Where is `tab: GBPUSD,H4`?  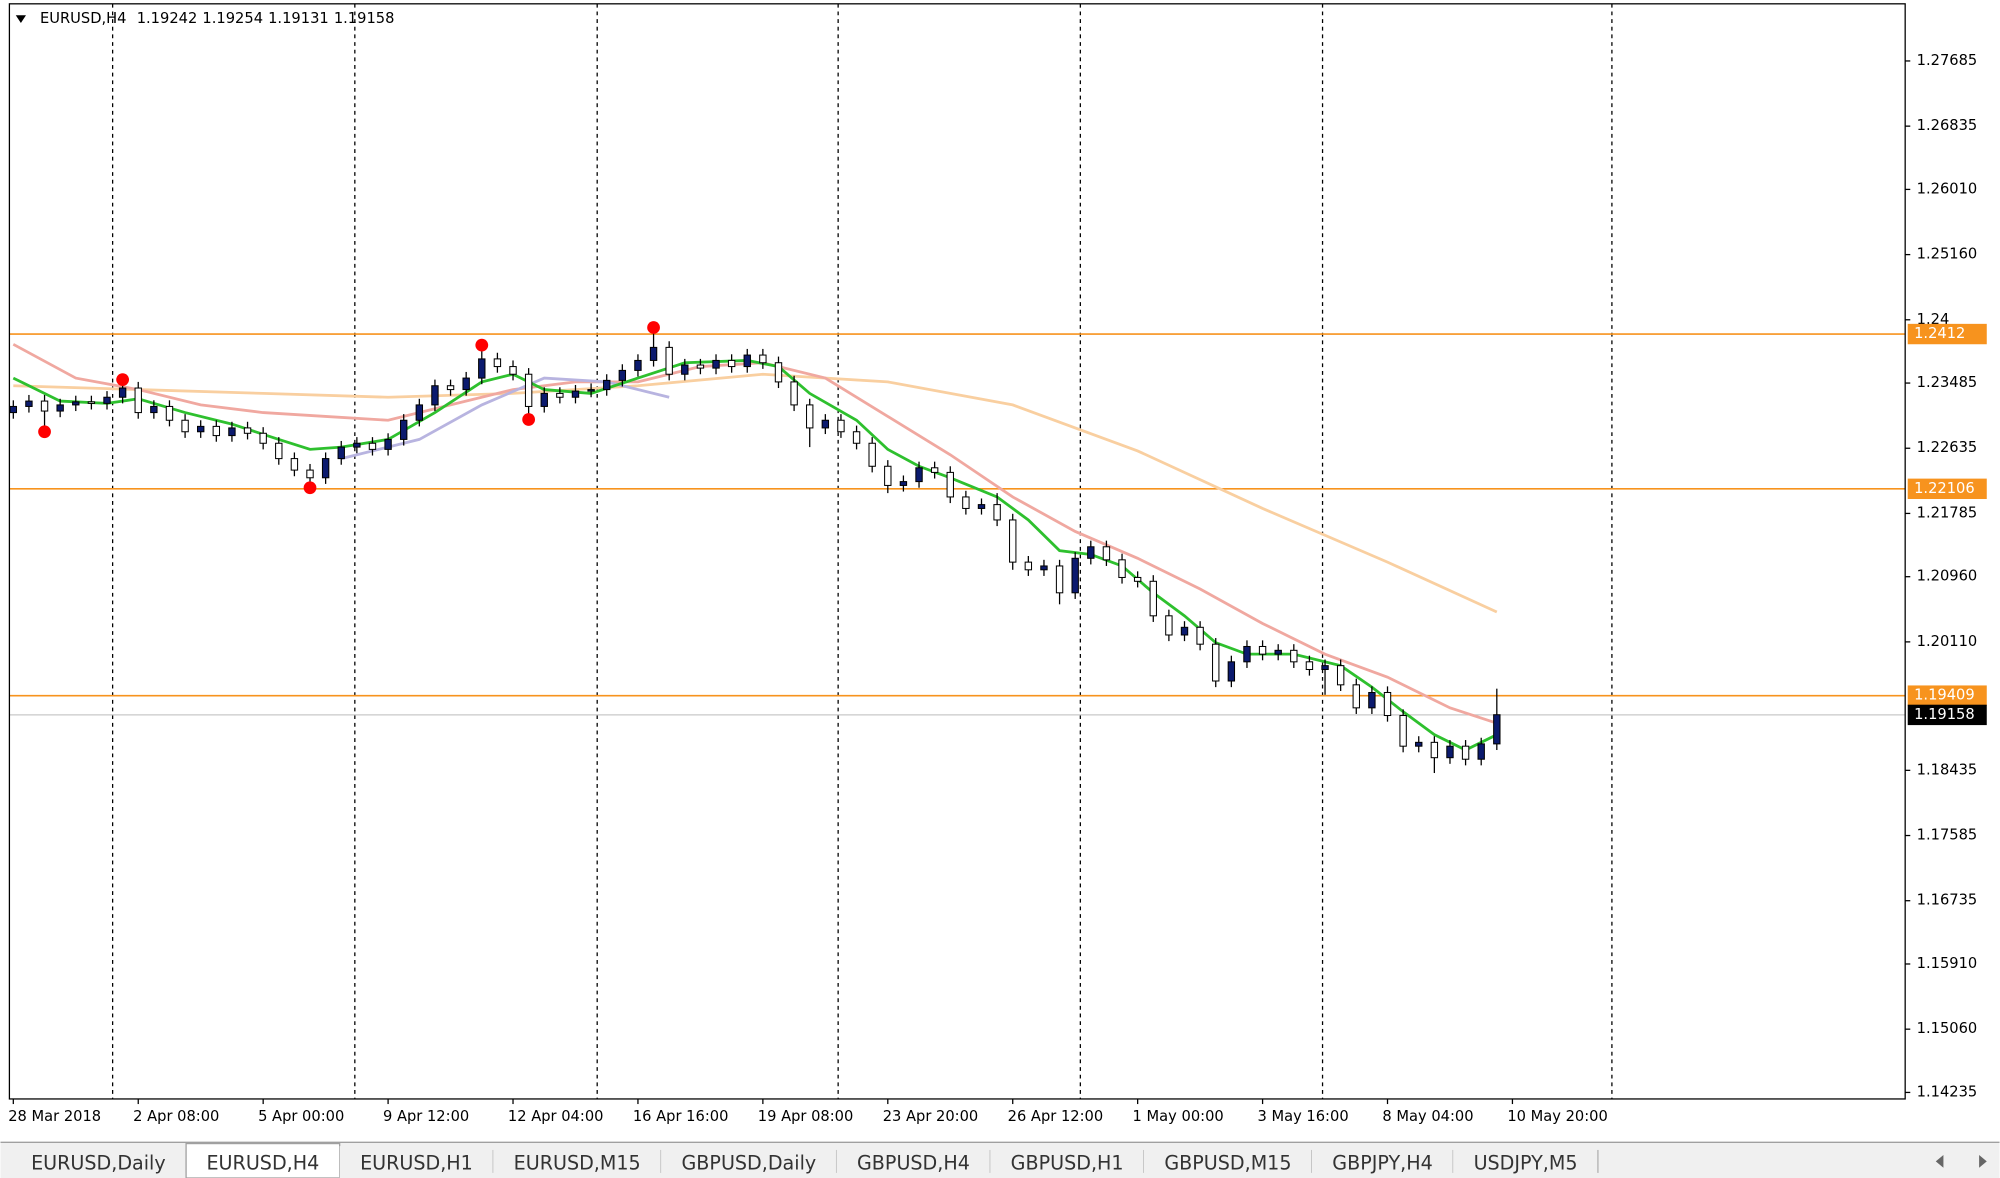
tab: GBPUSD,H4 is located at coordinates (913, 1162).